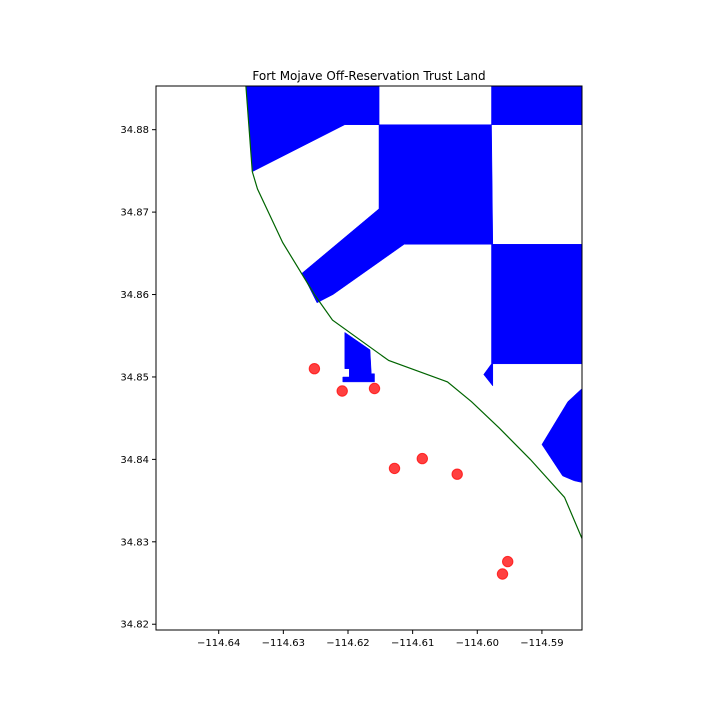 This screenshot has width=720, height=720. What do you see at coordinates (134, 377) in the screenshot?
I see `y-tick-label: 34.85` at bounding box center [134, 377].